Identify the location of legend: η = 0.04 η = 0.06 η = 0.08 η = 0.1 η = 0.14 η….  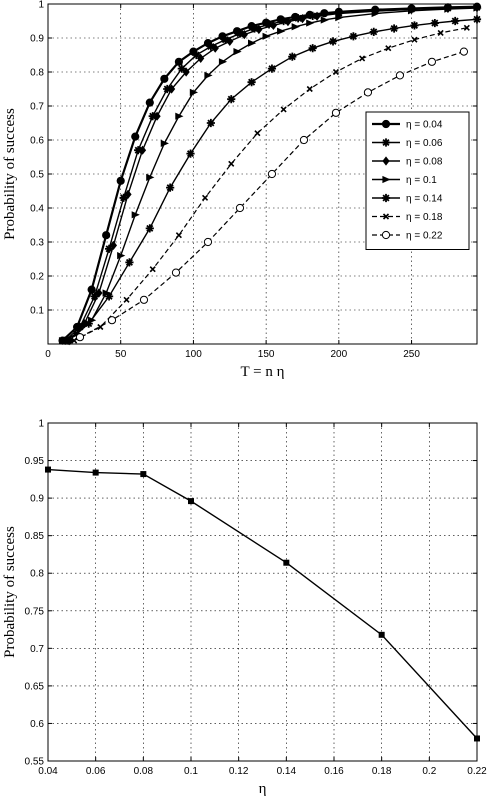
(417, 180).